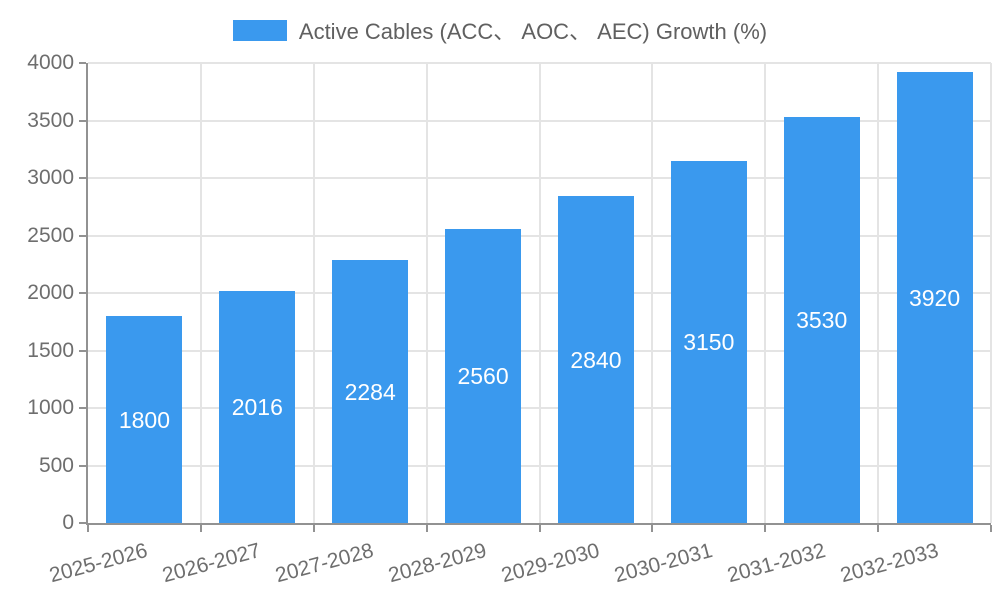 This screenshot has height=604, width=1000. Describe the element at coordinates (50, 120) in the screenshot. I see `y-tick-label: 3500` at that location.